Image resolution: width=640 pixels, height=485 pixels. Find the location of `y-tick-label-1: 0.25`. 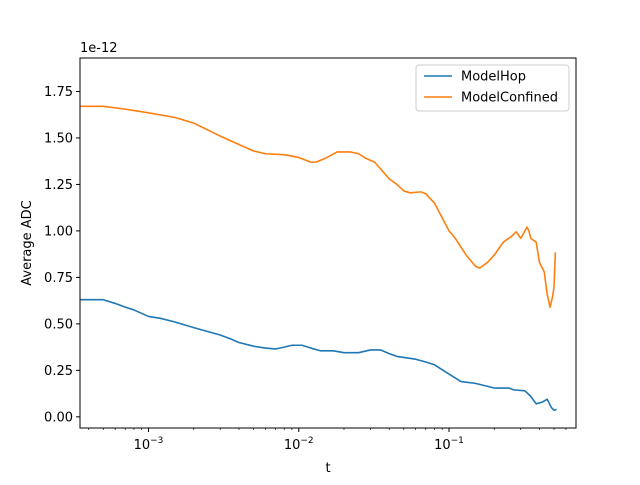

y-tick-label-1: 0.25 is located at coordinates (58, 371).